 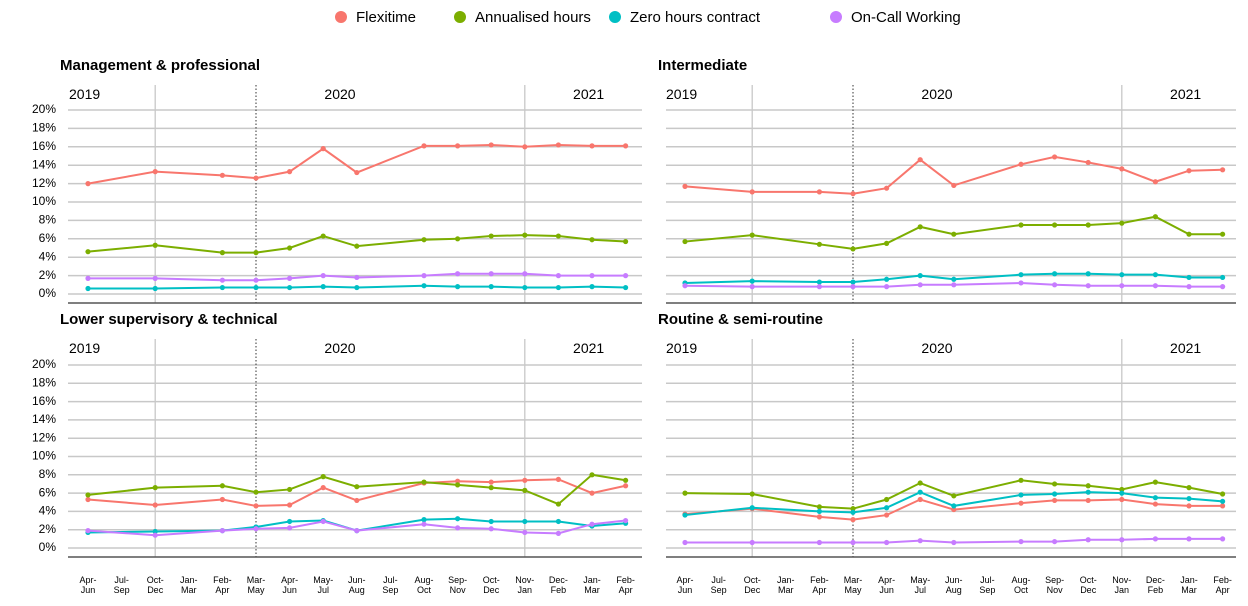 I want to click on x-tick-label: Jul-Sep, so click(x=390, y=585).